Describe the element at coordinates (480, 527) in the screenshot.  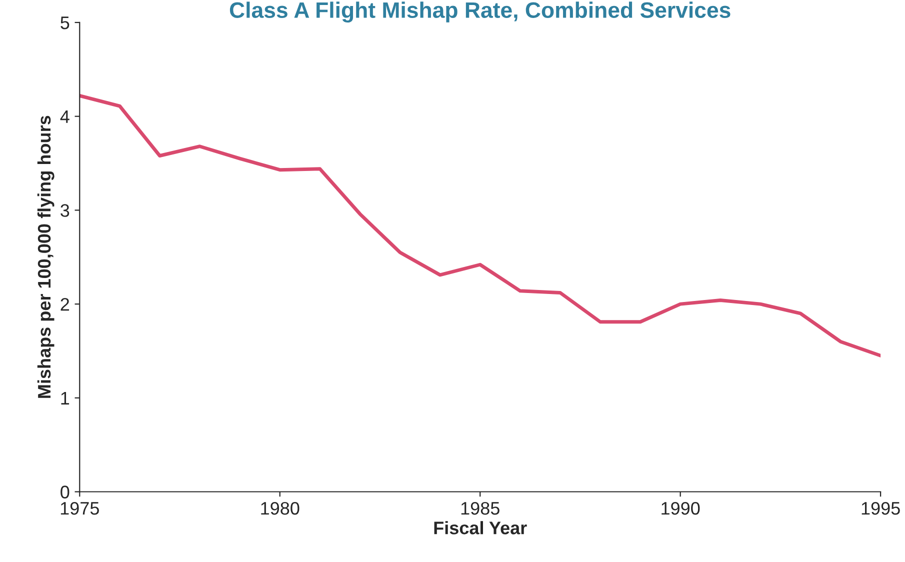
I see `x-axis-title: Fiscal Year` at that location.